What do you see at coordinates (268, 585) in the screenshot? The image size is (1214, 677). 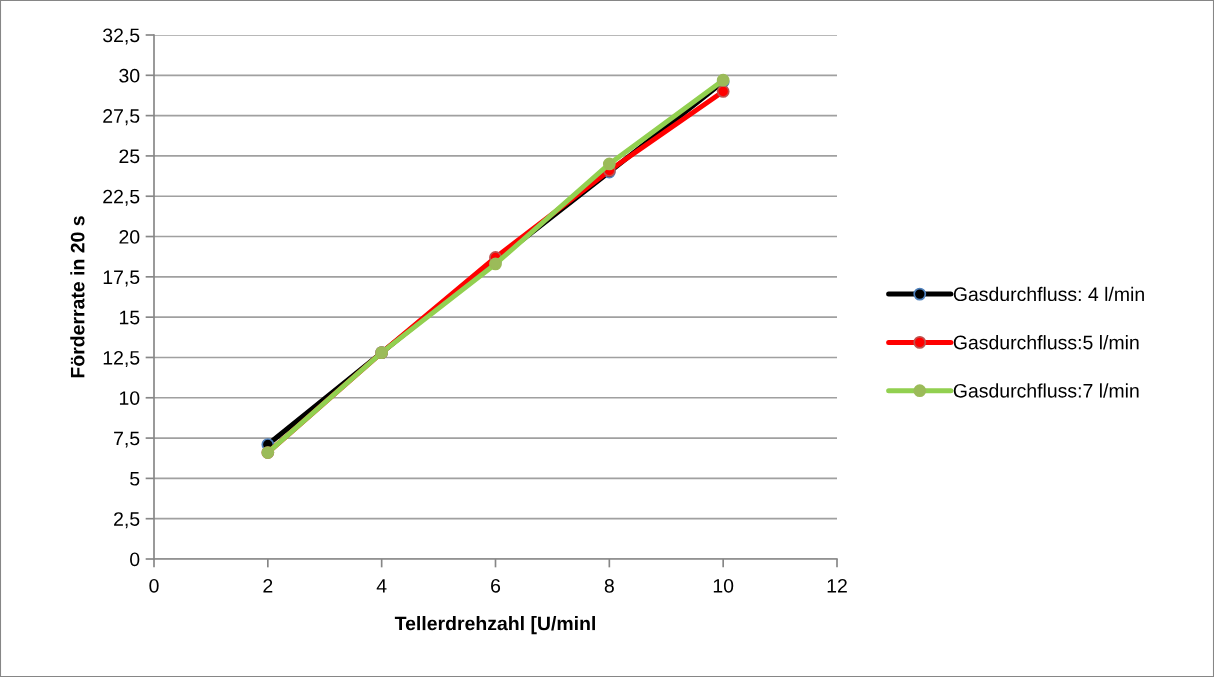 I see `x-tick-label: 2` at bounding box center [268, 585].